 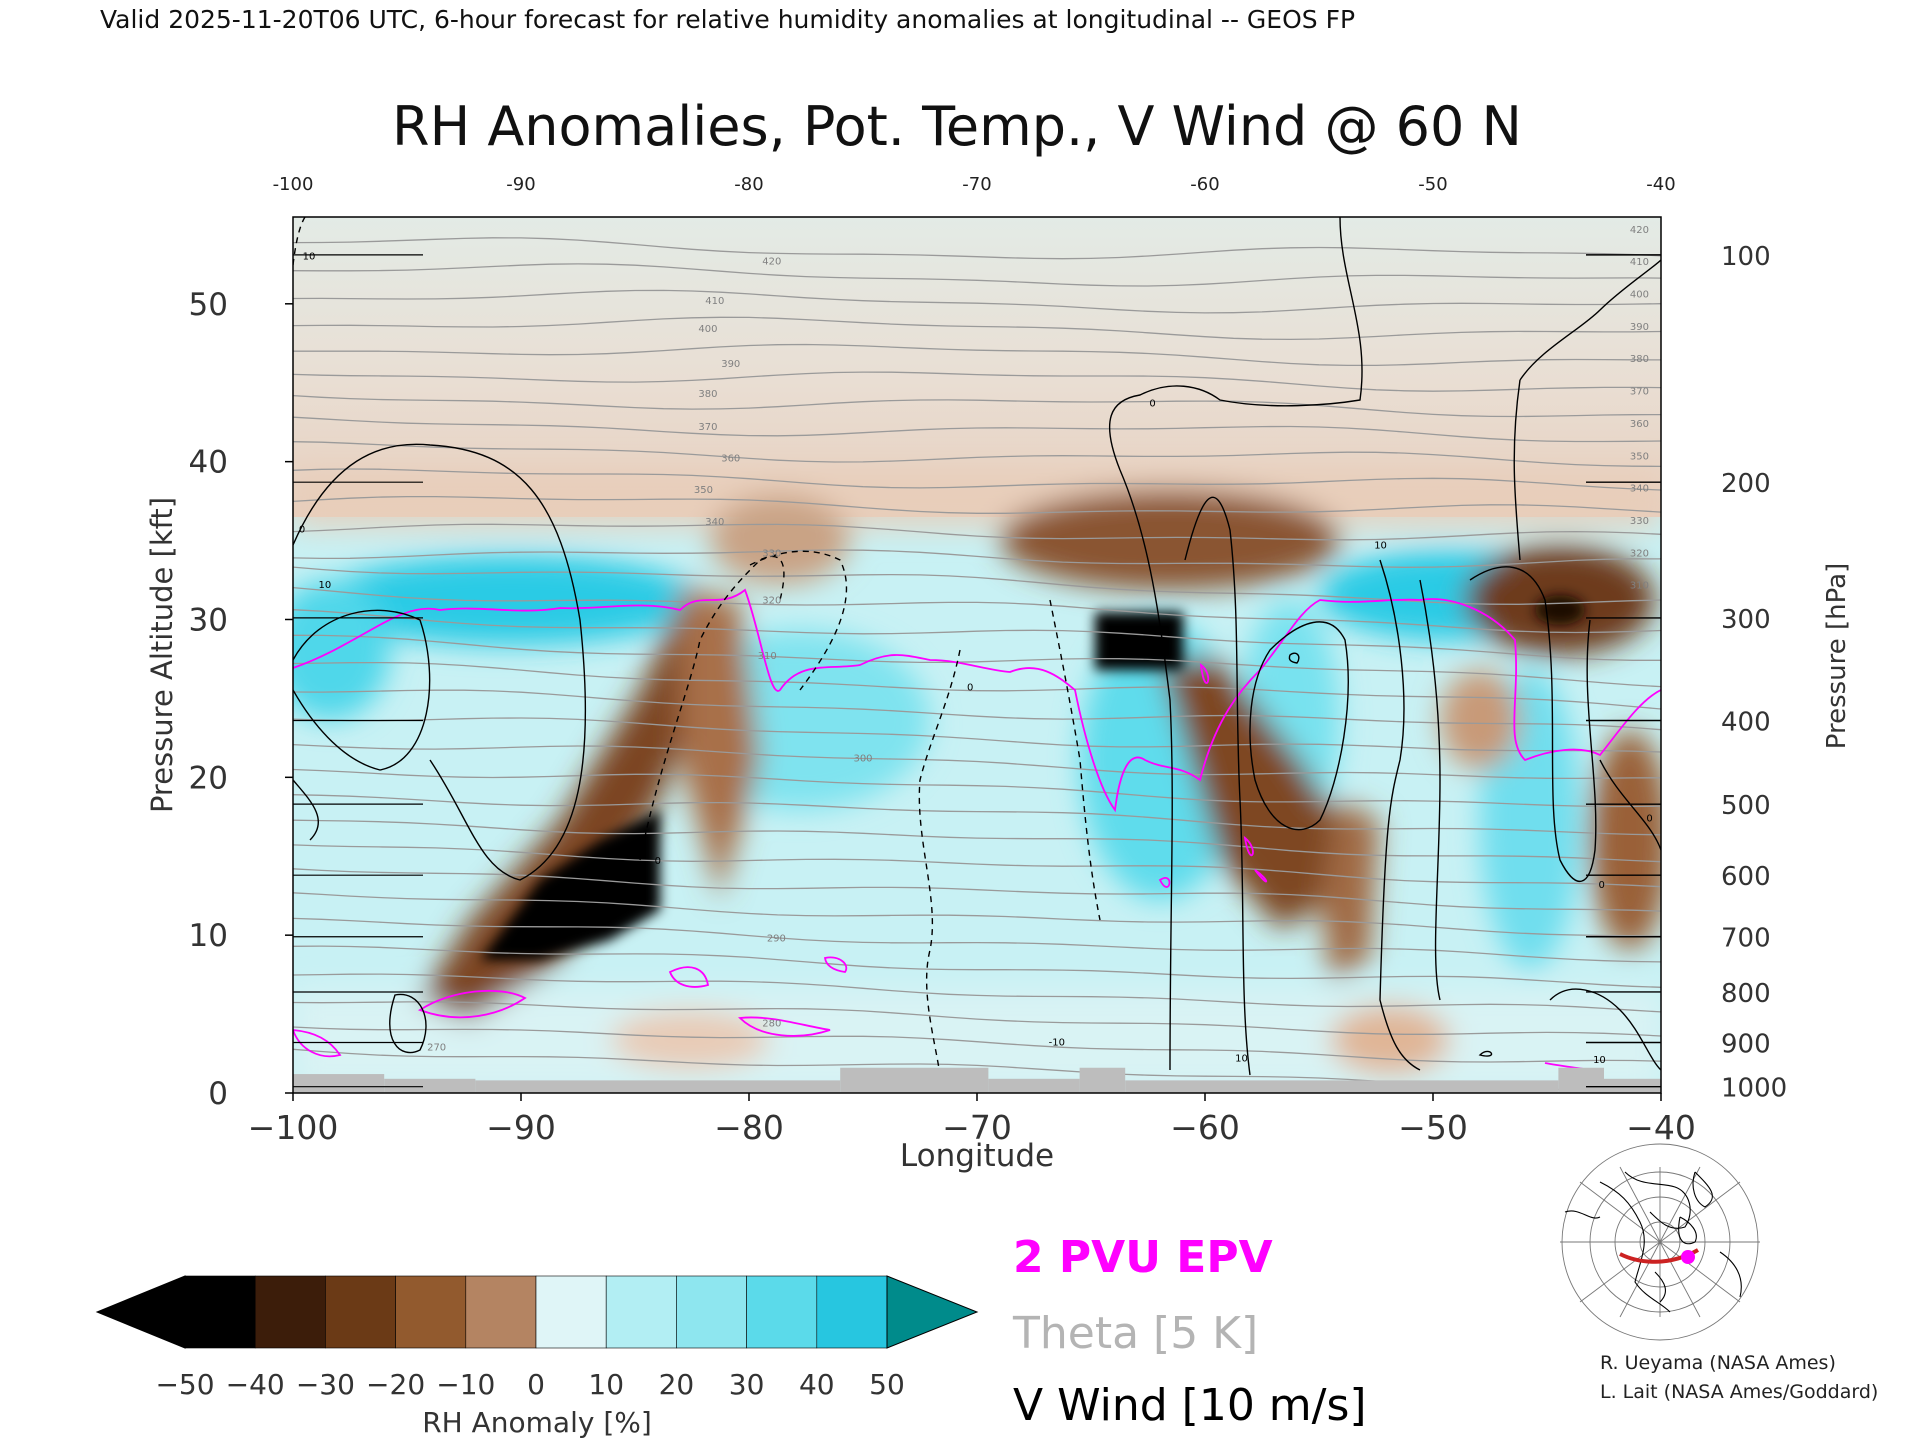 What do you see at coordinates (1139, 641) in the screenshot?
I see `dry-core-east` at bounding box center [1139, 641].